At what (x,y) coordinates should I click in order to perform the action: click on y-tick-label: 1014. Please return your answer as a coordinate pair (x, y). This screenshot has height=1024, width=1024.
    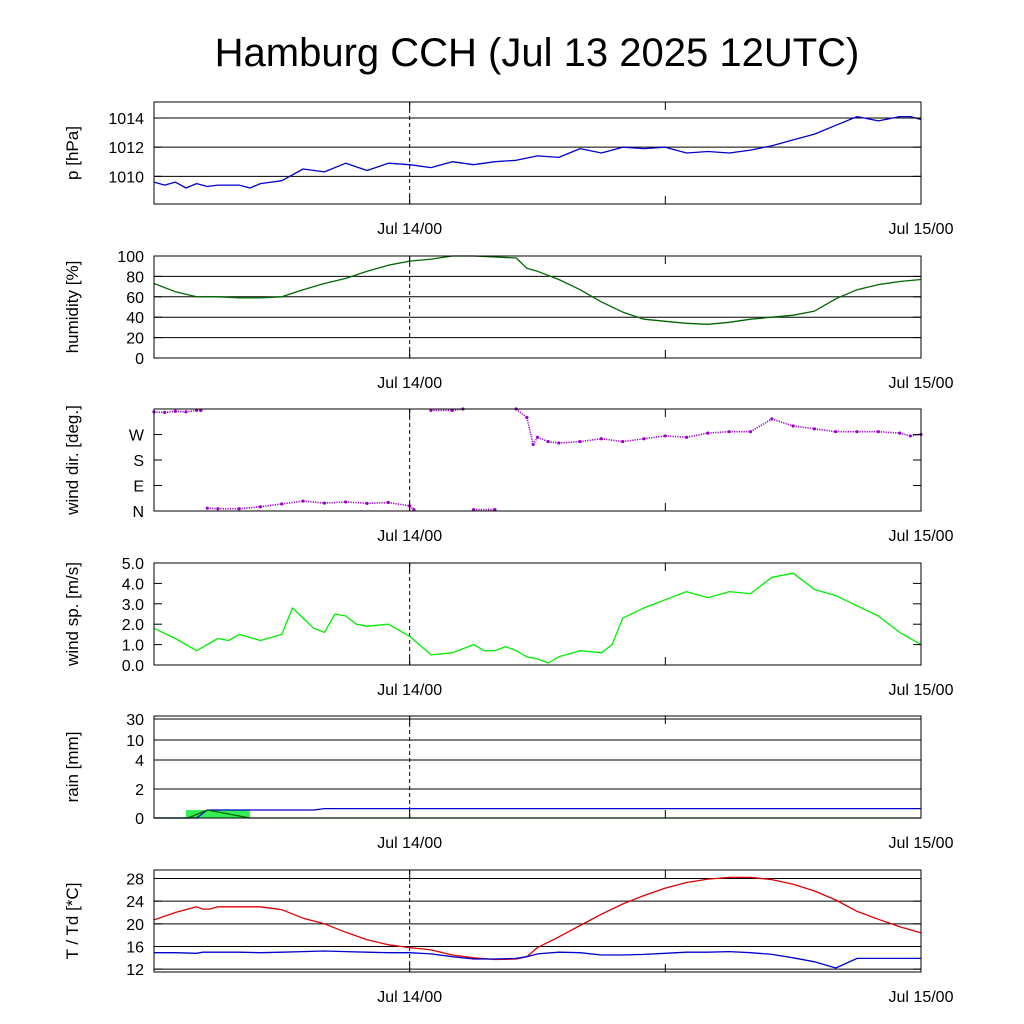
    Looking at the image, I should click on (126, 119).